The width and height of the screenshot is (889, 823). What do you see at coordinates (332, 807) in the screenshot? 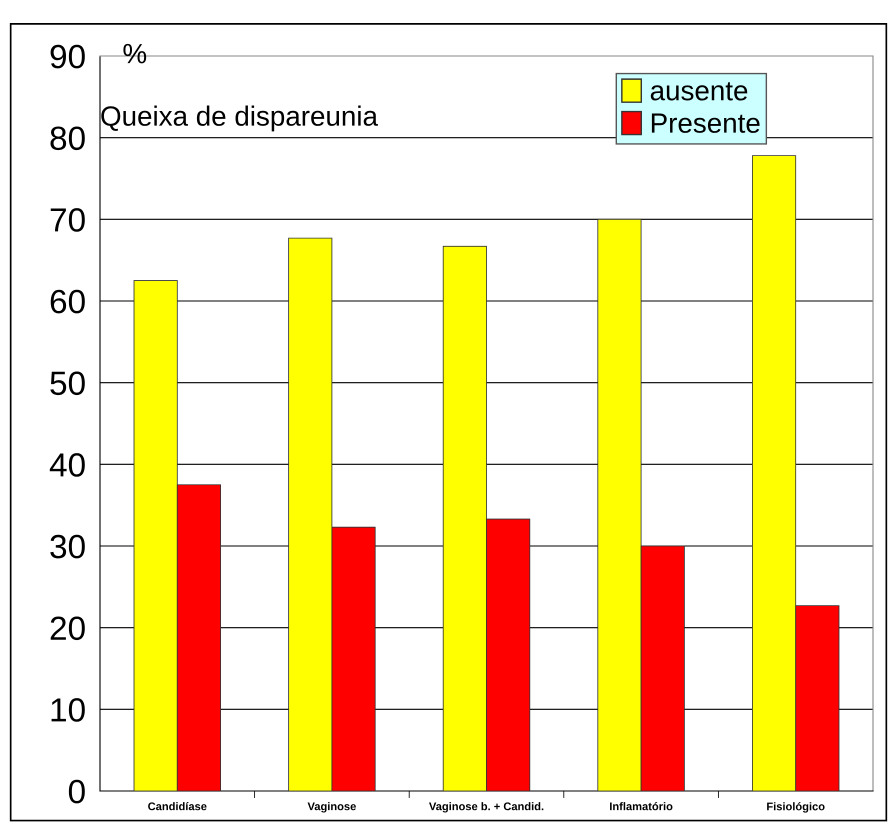
I see `x-tick-label: Vaginose` at bounding box center [332, 807].